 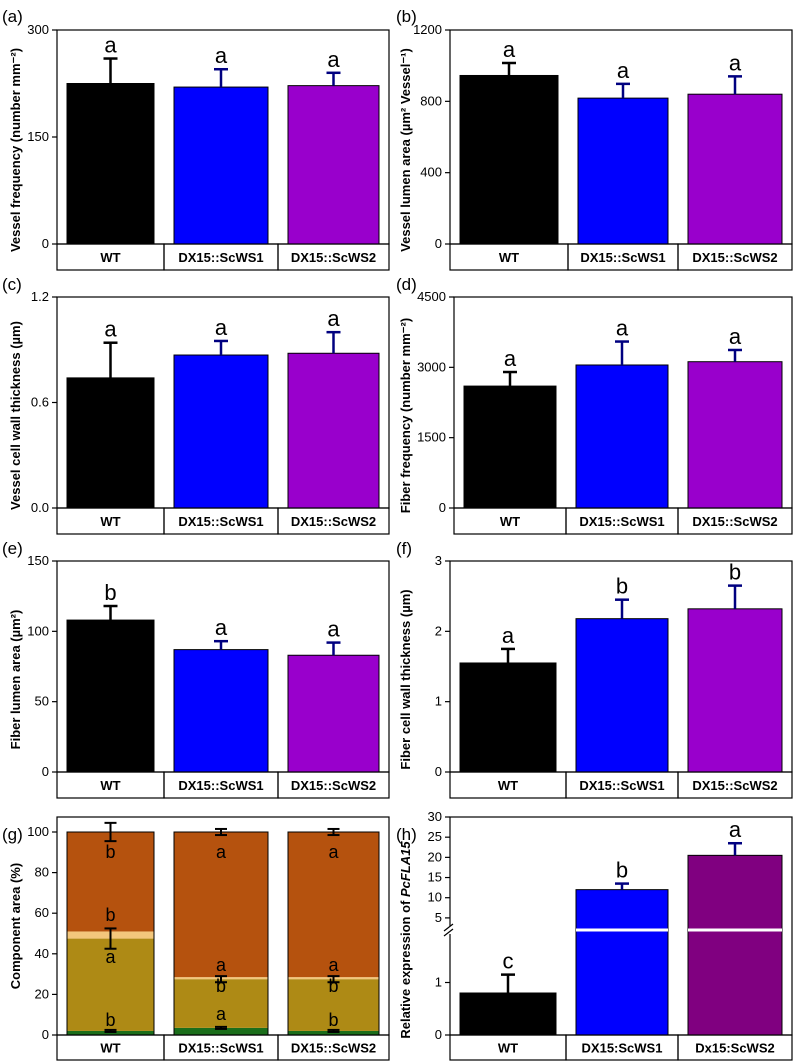 I want to click on category-boxes-f: WT DX15::ScWS1 DX15::ScWS2, so click(x=621, y=785).